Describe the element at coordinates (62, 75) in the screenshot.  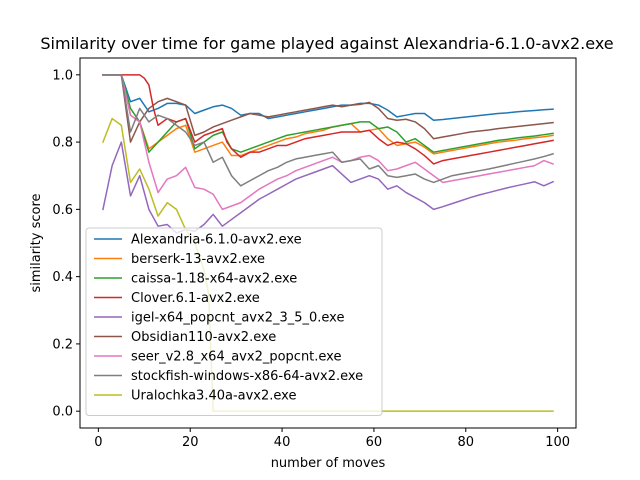
I see `y-tick-label: 1.0` at that location.